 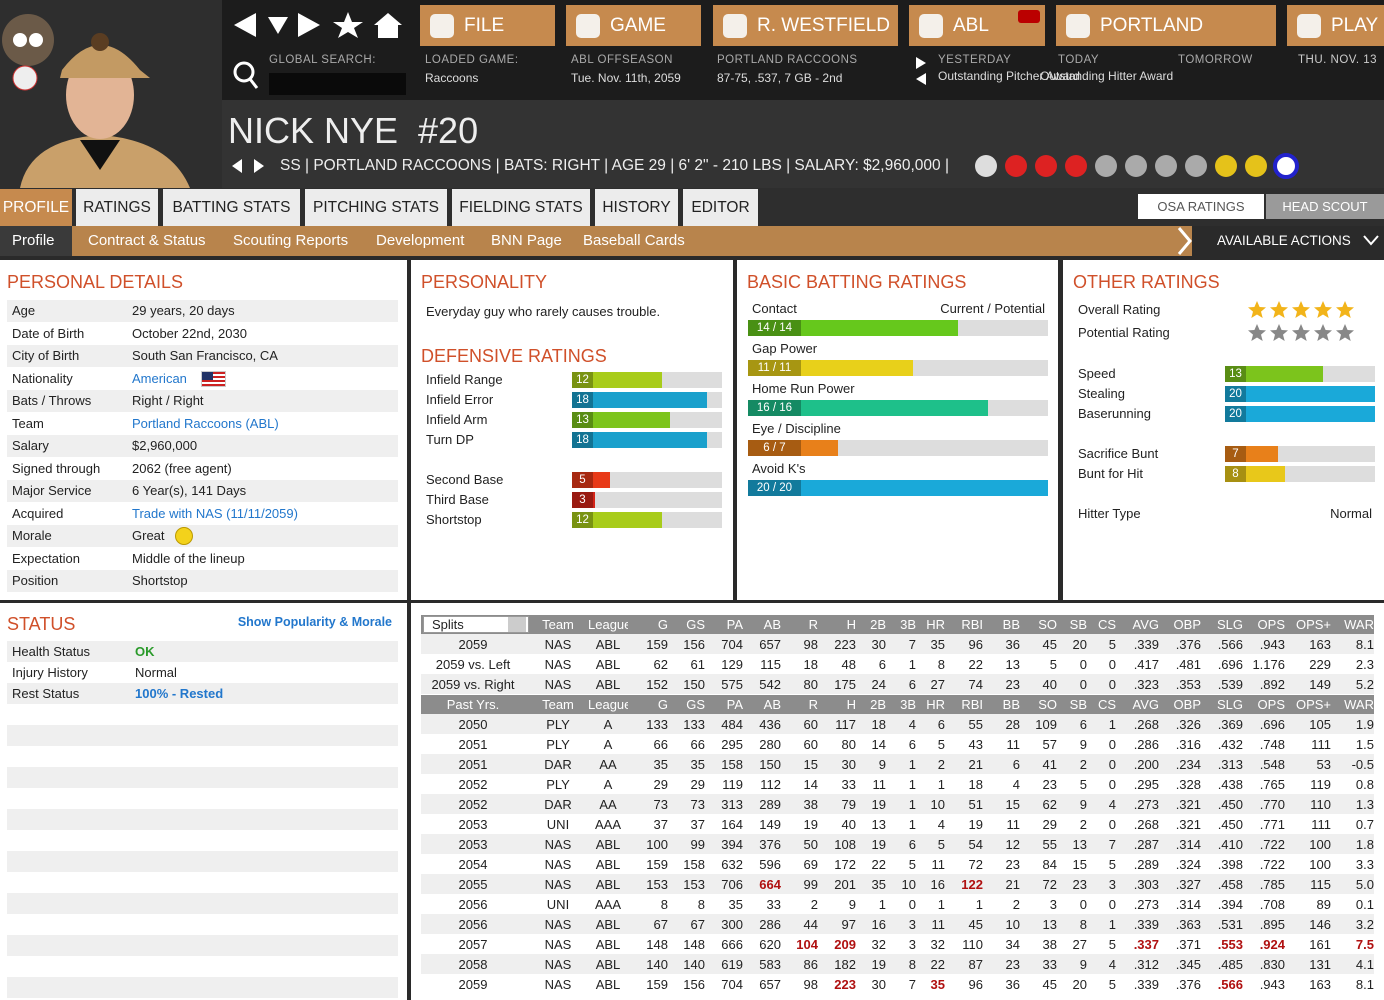 What do you see at coordinates (633, 25) in the screenshot?
I see `nav-button: GAME` at bounding box center [633, 25].